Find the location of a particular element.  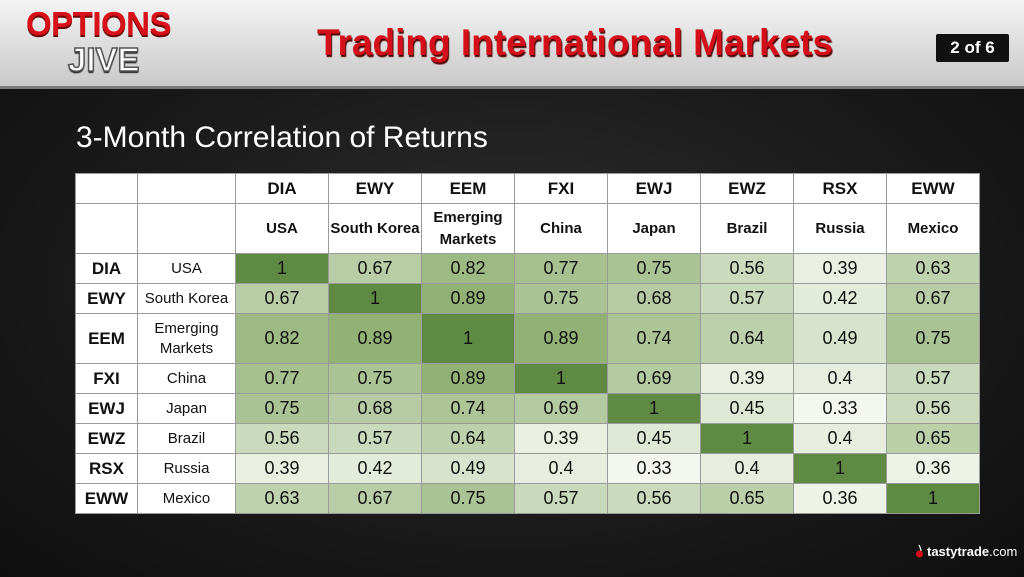

correlation-cell-fxi-dia: 0.77 is located at coordinates (282, 378).